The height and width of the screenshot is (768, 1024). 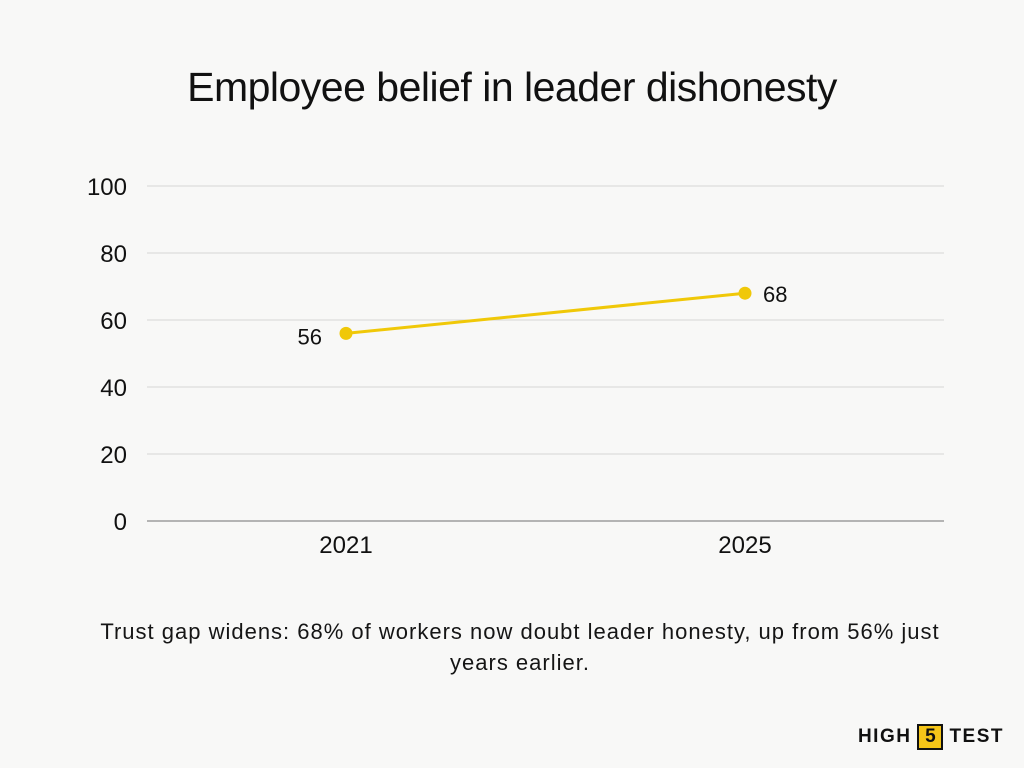 I want to click on y-tick-label: 100, so click(x=107, y=187).